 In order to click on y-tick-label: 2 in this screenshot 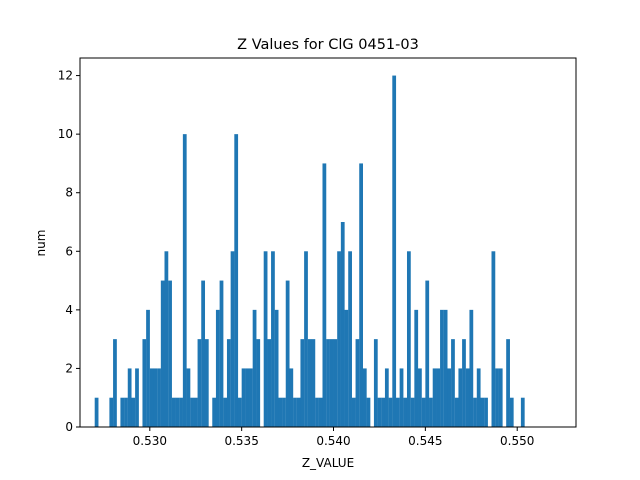, I will do `click(69, 368)`.